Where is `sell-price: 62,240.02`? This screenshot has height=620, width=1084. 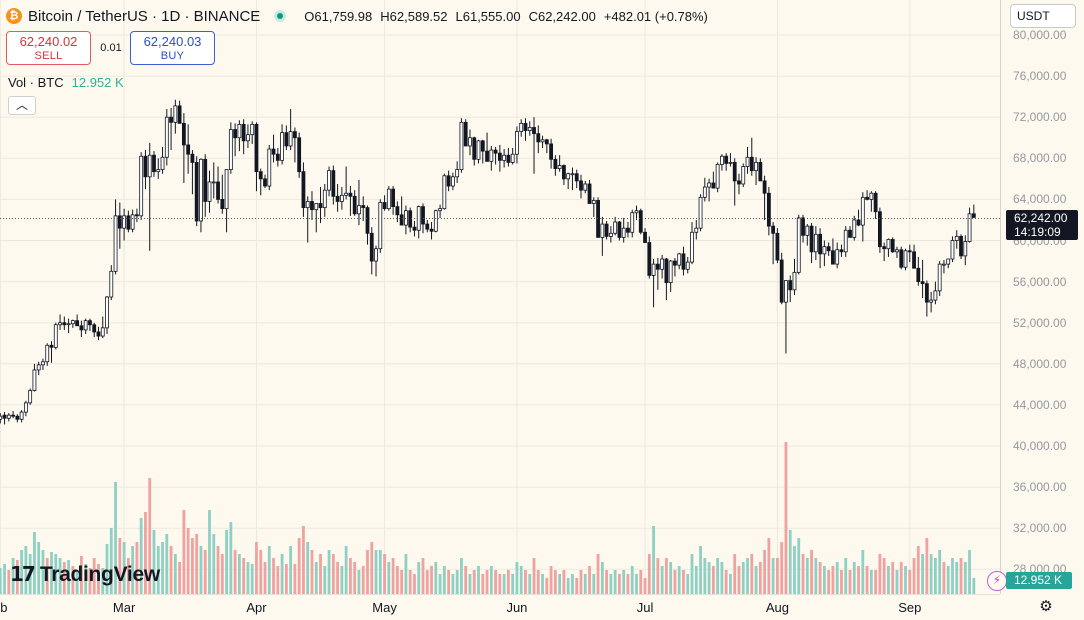 sell-price: 62,240.02 is located at coordinates (48, 41).